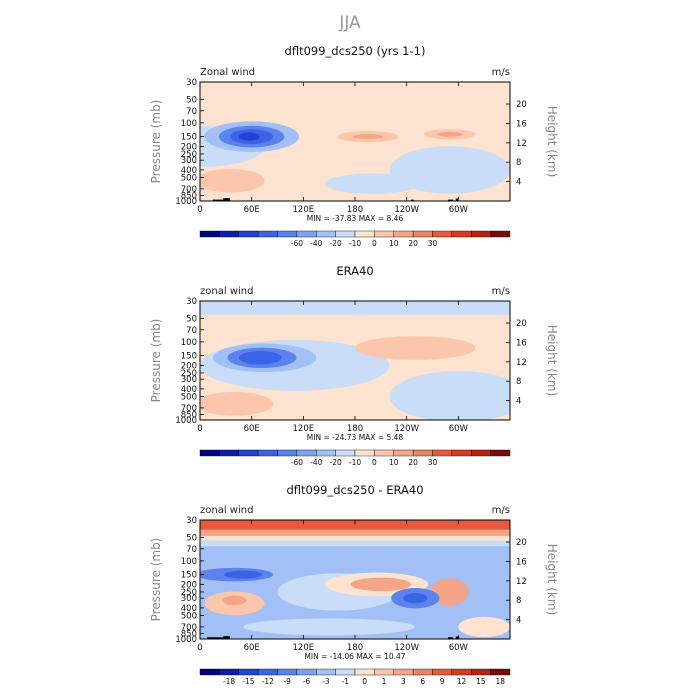 This screenshot has width=700, height=700. What do you see at coordinates (518, 183) in the screenshot?
I see `y2-tick-label: 4` at bounding box center [518, 183].